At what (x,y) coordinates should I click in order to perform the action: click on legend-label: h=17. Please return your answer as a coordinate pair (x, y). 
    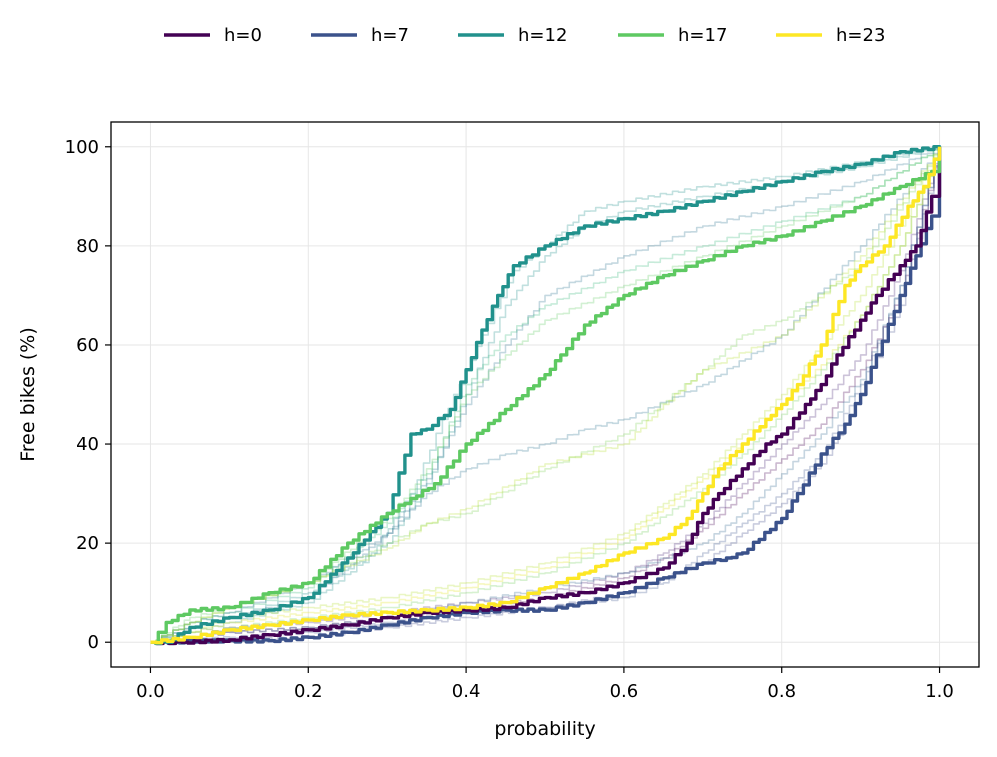
    Looking at the image, I should click on (702, 35).